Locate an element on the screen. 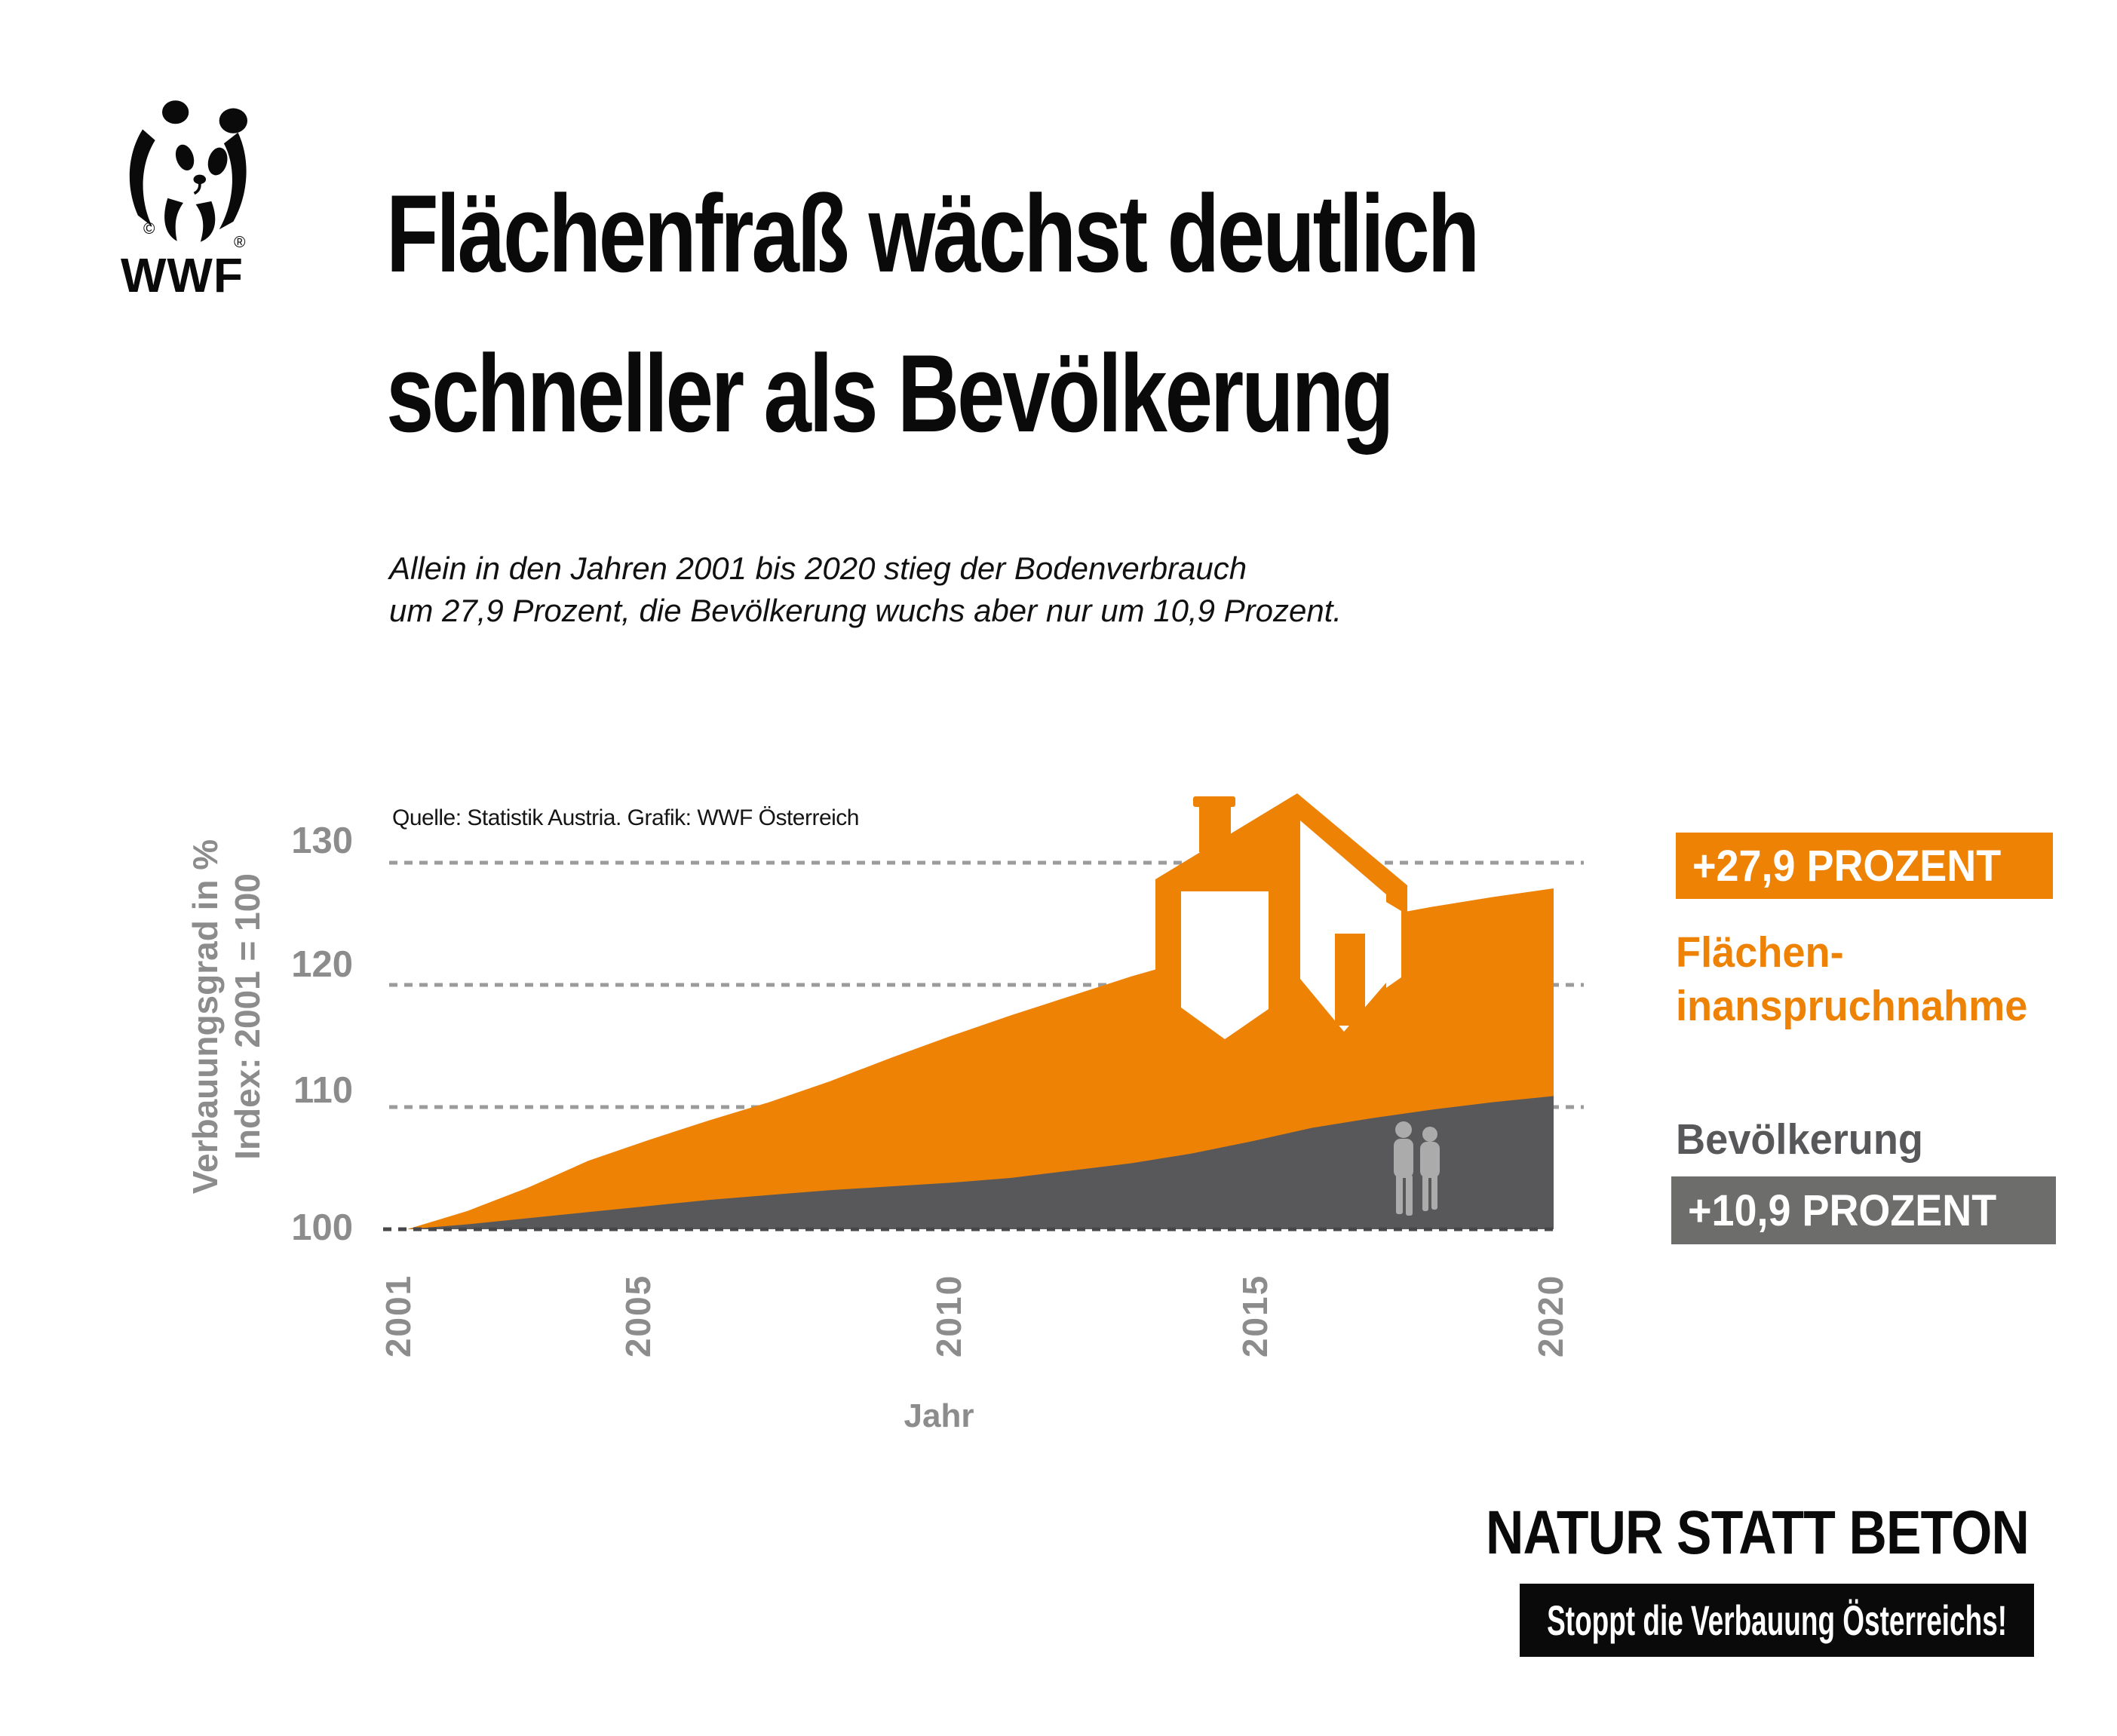  x-tick-2001: 2001 is located at coordinates (398, 1316).